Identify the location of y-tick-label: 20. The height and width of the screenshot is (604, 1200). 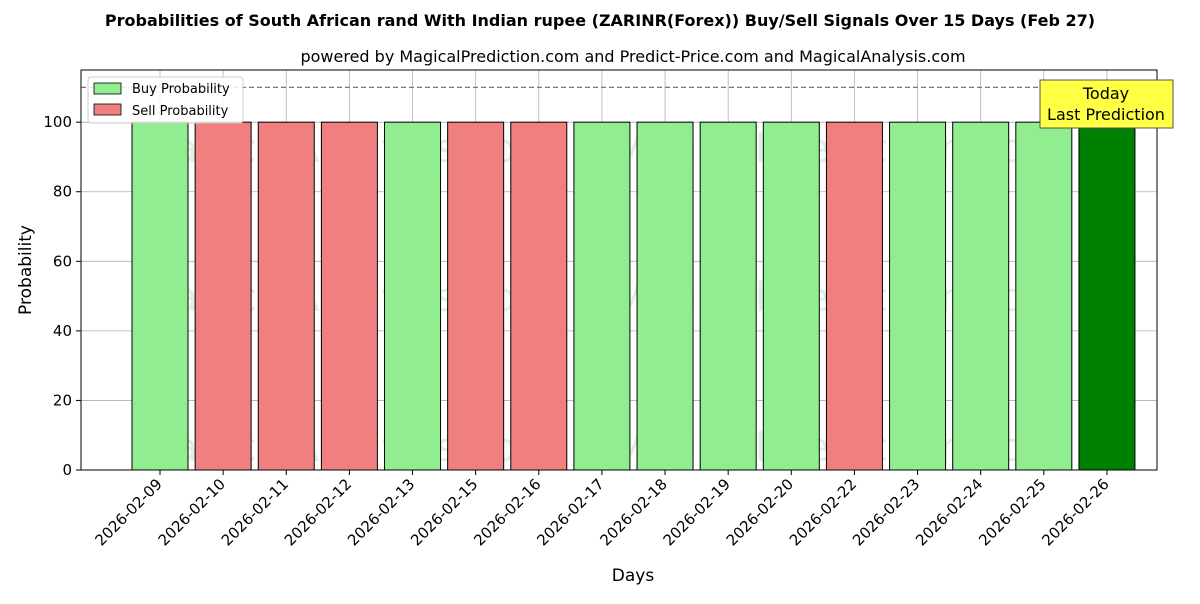
(62, 400).